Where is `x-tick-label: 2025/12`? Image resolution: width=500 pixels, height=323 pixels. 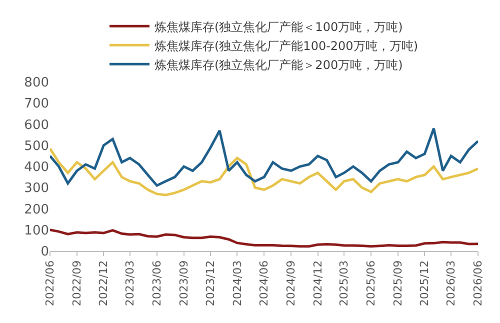 x-tick-label: 2025/12 is located at coordinates (425, 283).